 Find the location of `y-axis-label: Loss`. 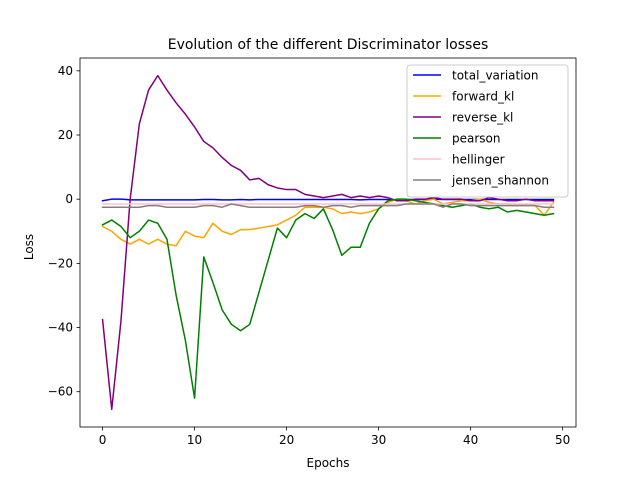

y-axis-label: Loss is located at coordinates (29, 247).